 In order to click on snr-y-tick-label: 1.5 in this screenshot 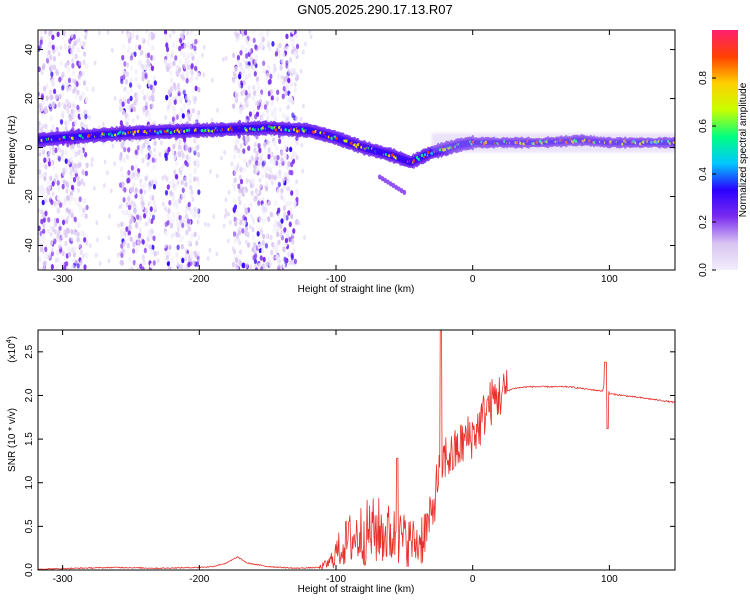, I will do `click(29, 439)`.